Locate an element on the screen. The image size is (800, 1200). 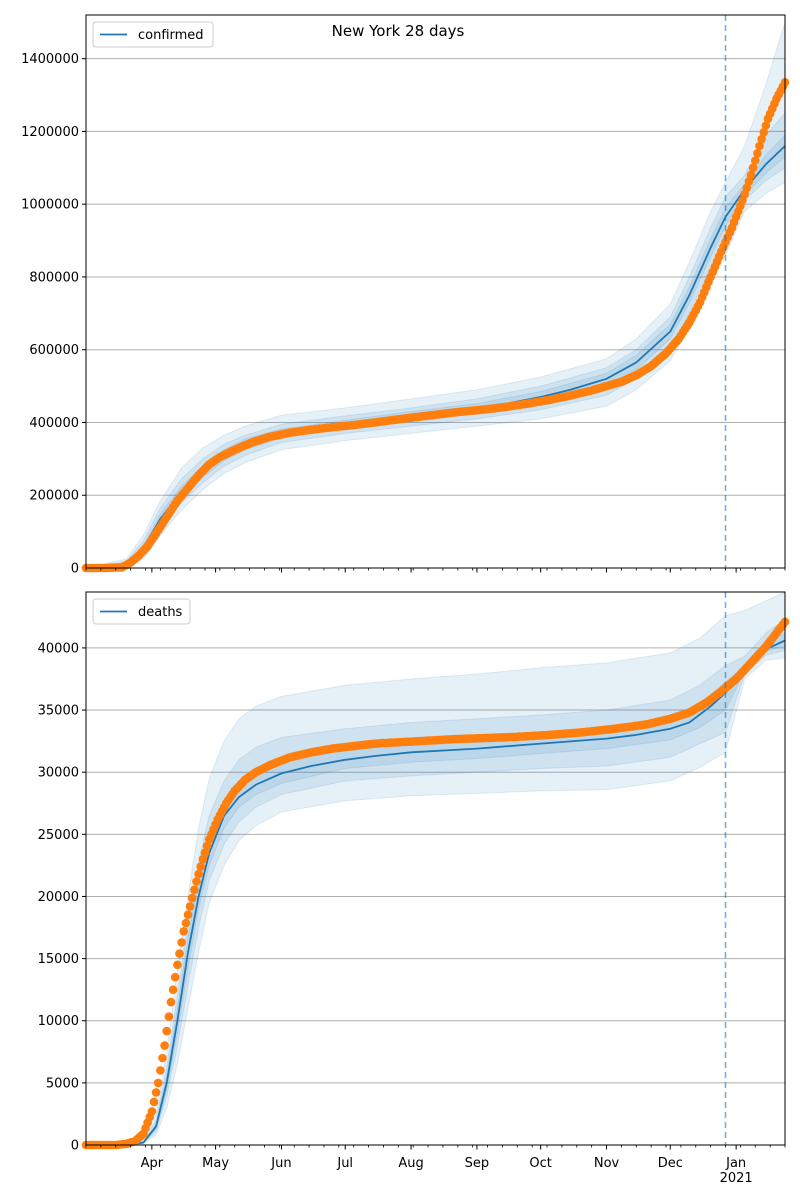
y-tick-label: 20000 is located at coordinates (58, 897).